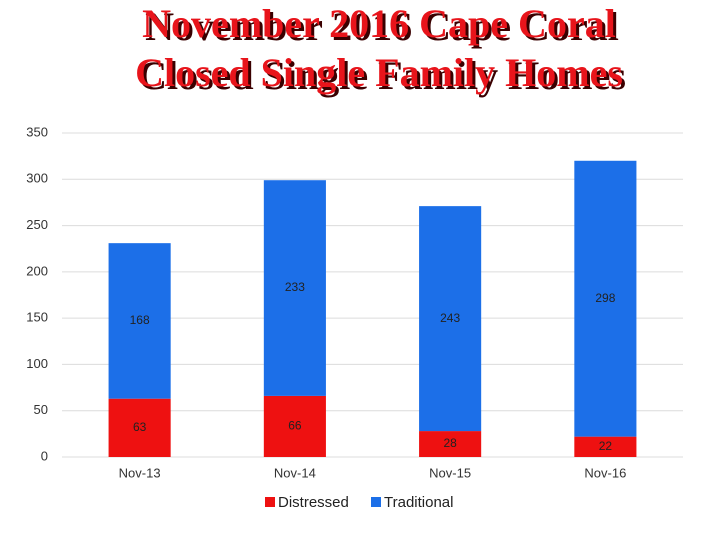 This screenshot has height=540, width=720. Describe the element at coordinates (140, 472) in the screenshot. I see `x-tick-label: Nov-13` at that location.